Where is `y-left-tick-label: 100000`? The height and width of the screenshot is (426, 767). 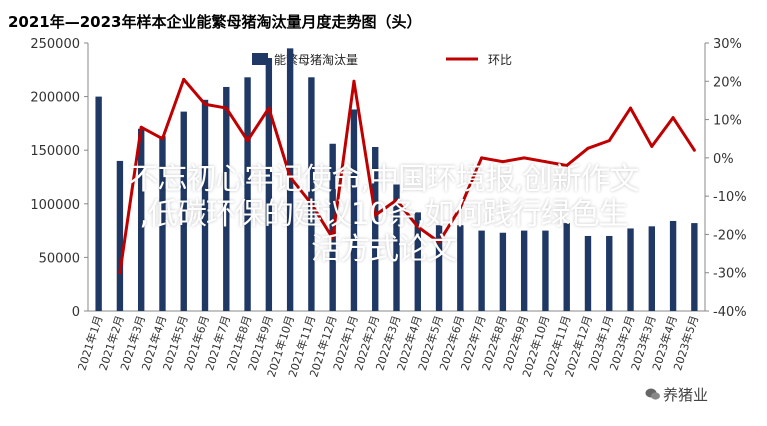
y-left-tick-label: 100000 is located at coordinates (55, 205).